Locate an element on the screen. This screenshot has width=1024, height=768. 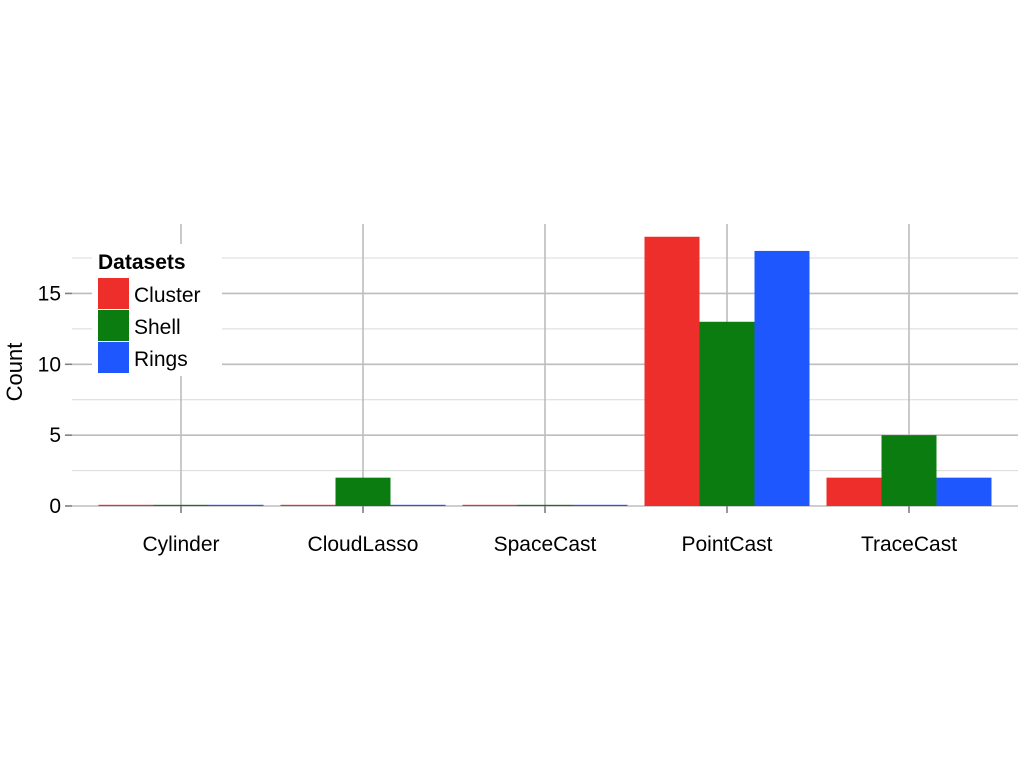
y-tick-label: 15 is located at coordinates (49, 293).